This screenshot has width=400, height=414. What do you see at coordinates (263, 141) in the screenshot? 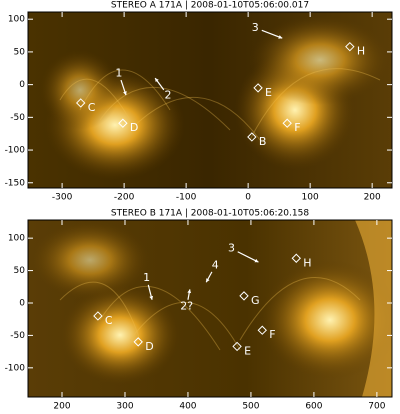
I see `marker-label: B` at bounding box center [263, 141].